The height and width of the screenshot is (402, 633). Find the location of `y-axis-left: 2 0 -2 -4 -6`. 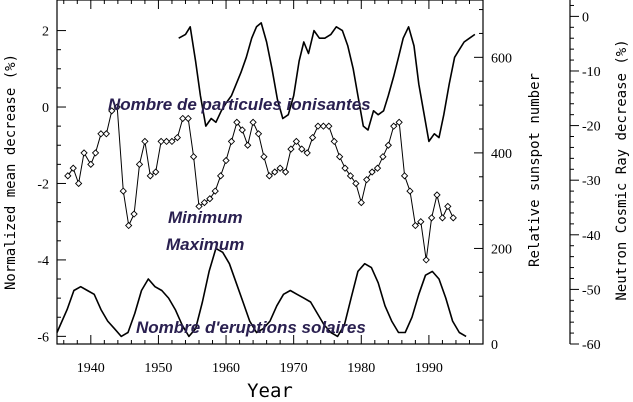

y-axis-left: 2 0 -2 -4 -6 is located at coordinates (51, 185).